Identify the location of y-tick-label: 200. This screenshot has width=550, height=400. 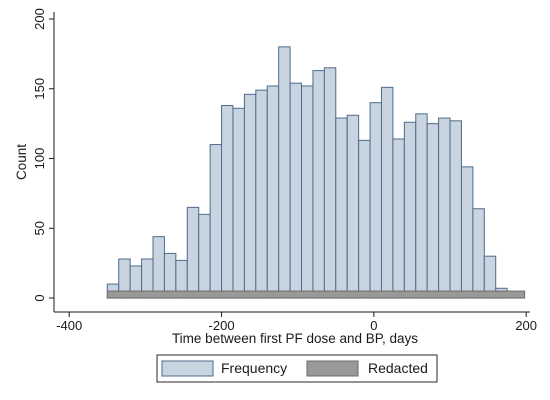
(39, 19).